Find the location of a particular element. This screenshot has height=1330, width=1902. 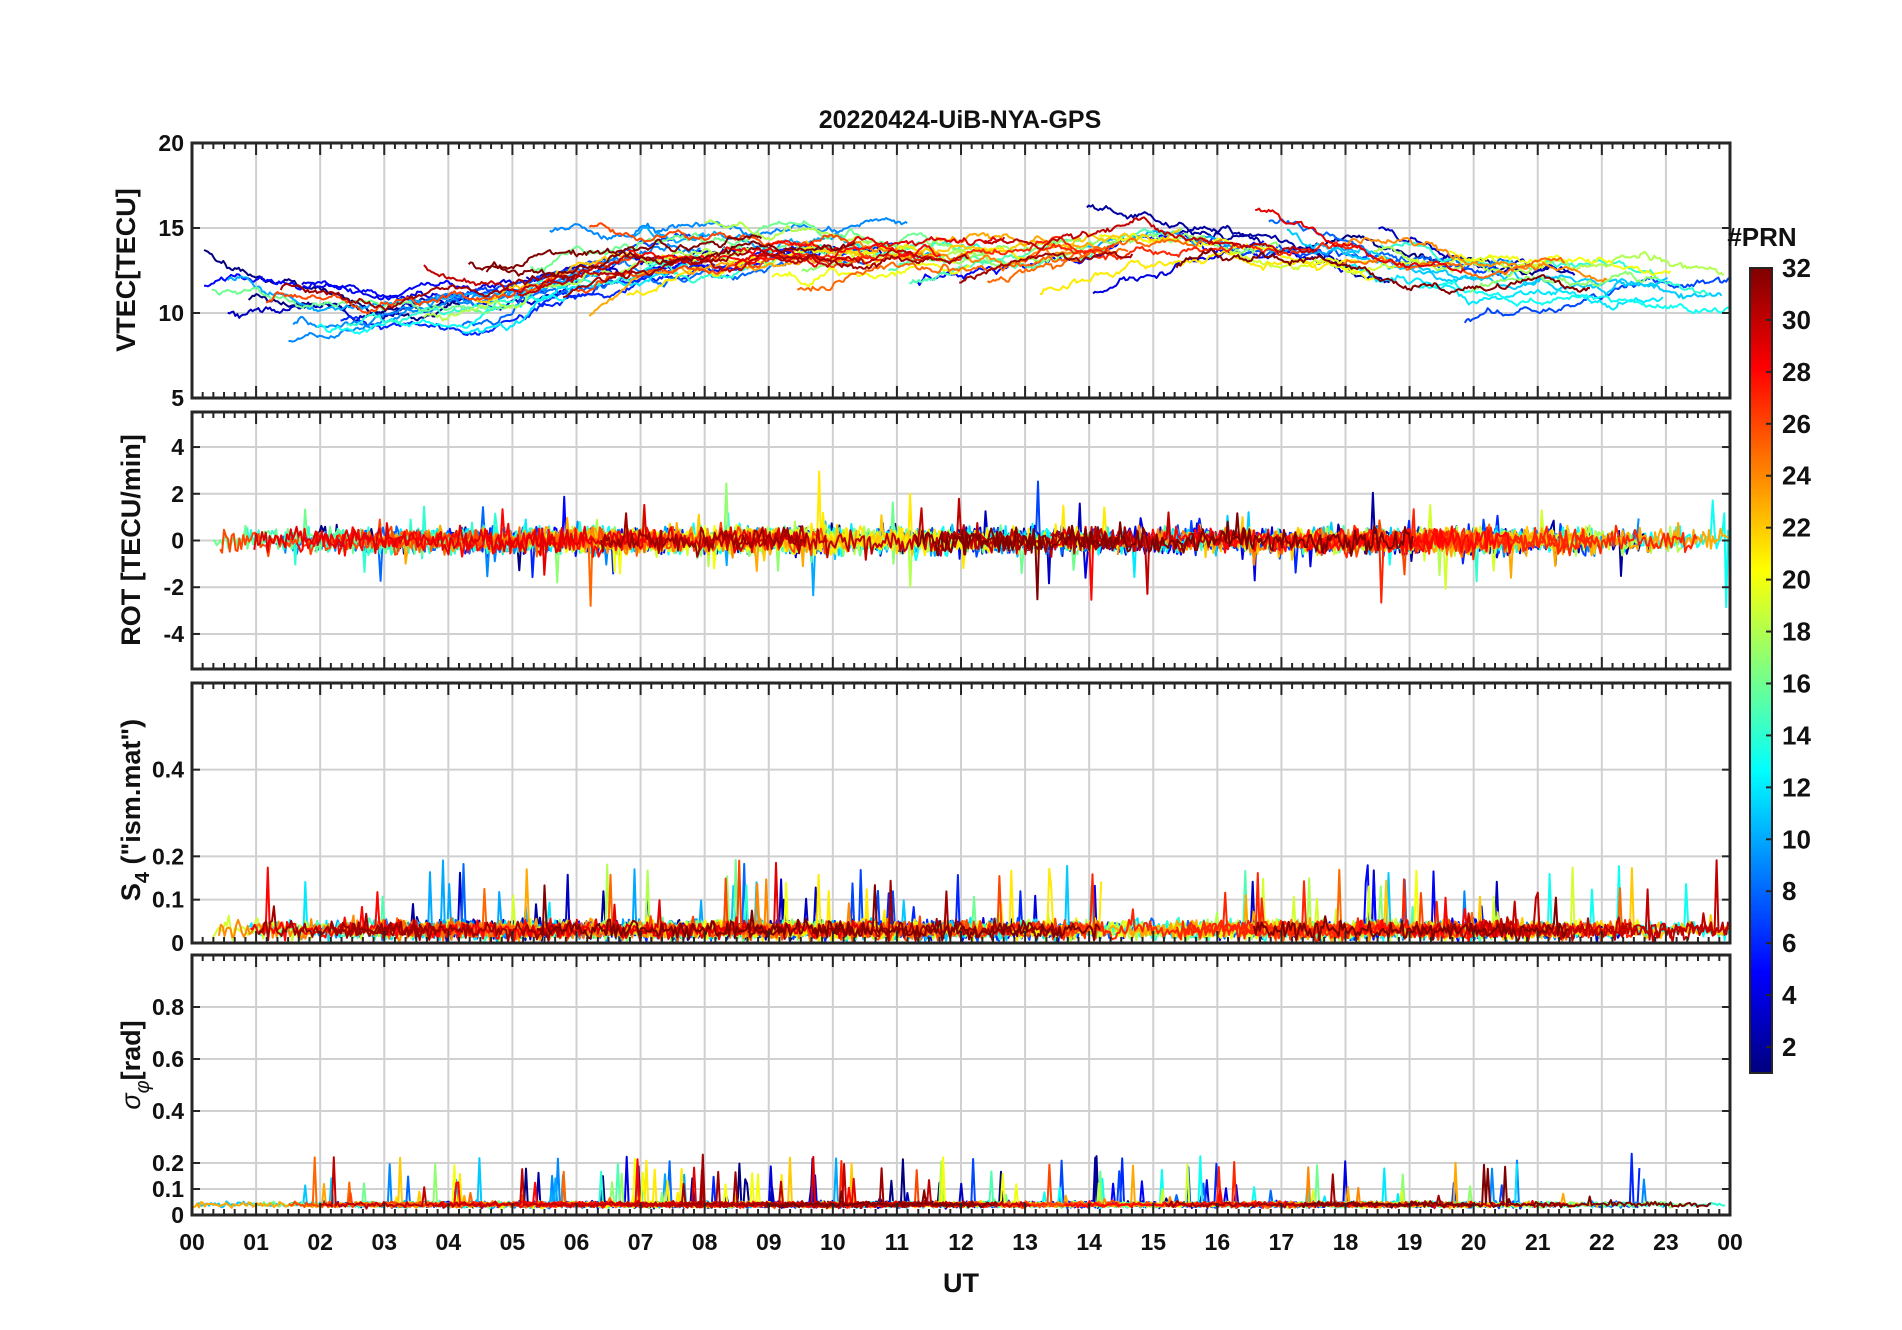

sigphi-ylabel-sub: φ is located at coordinates (143, 1086).